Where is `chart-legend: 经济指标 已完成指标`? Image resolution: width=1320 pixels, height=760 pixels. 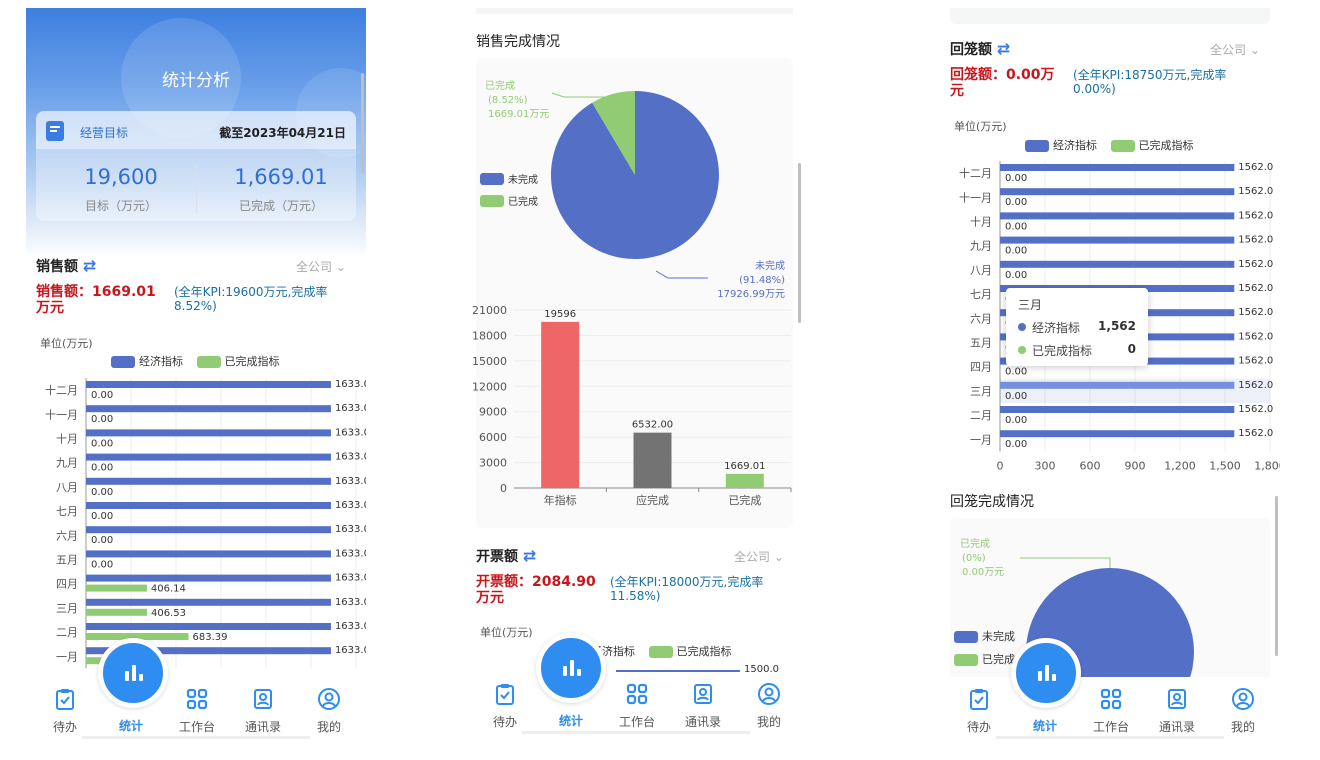
chart-legend: 经济指标 已完成指标 is located at coordinates (661, 651).